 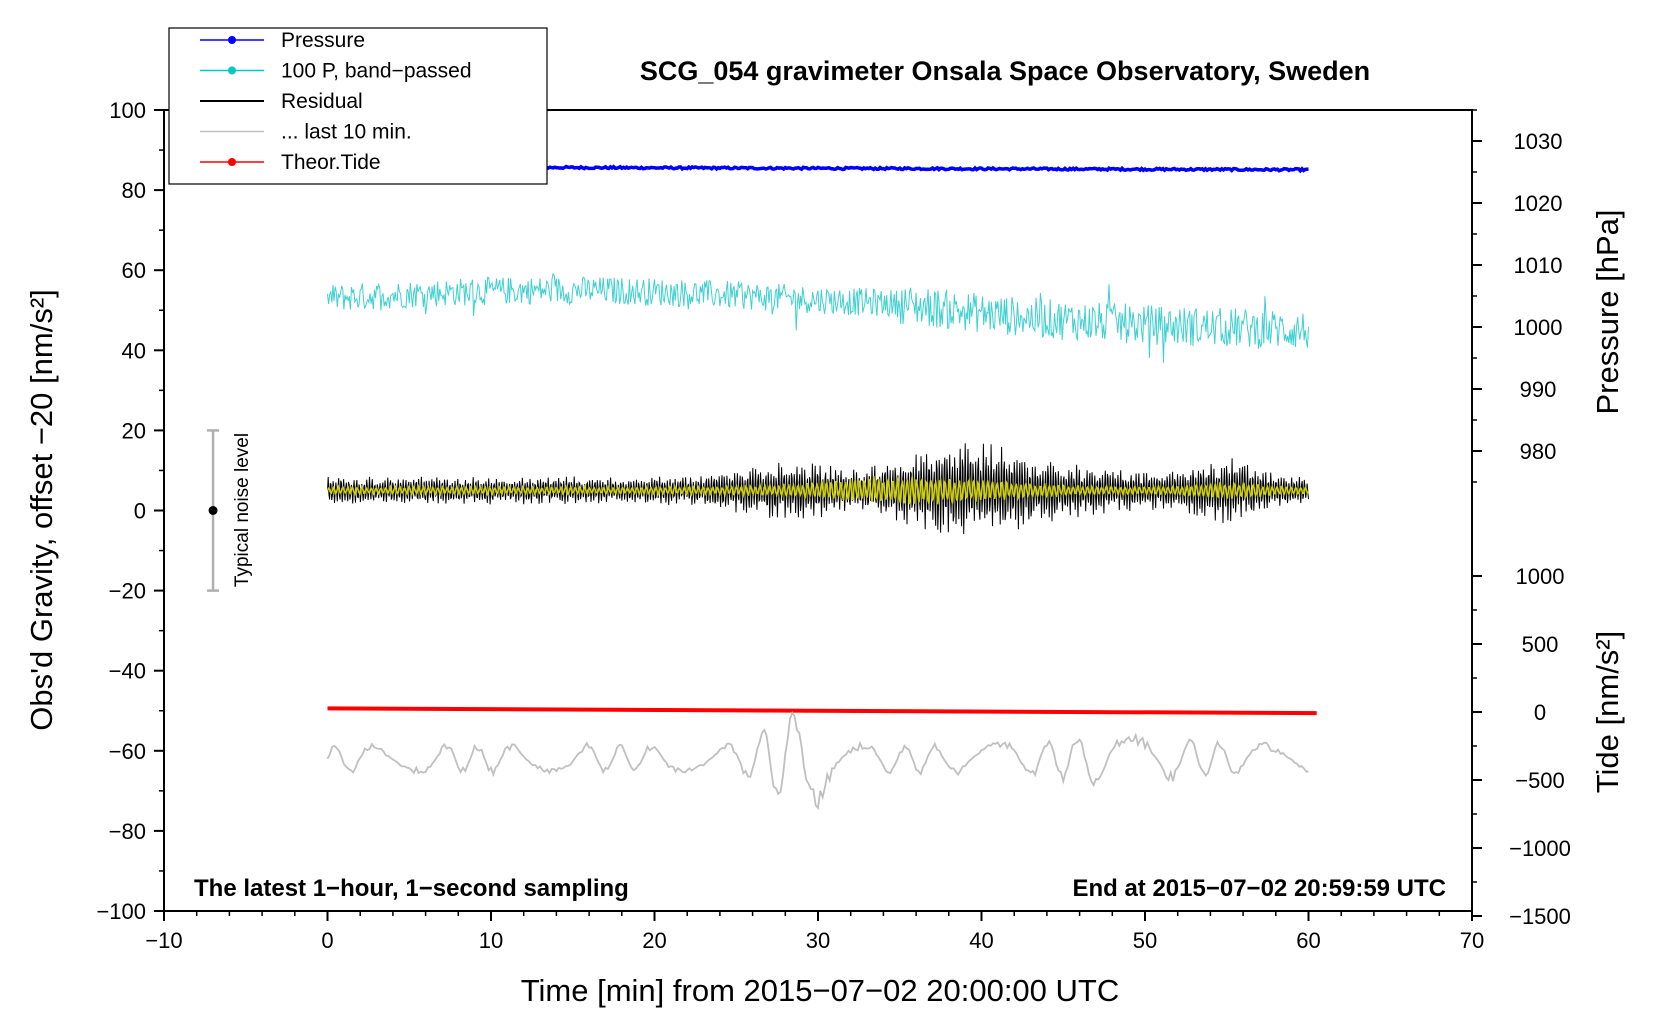 What do you see at coordinates (1540, 780) in the screenshot?
I see `tide-tick-label: −500` at bounding box center [1540, 780].